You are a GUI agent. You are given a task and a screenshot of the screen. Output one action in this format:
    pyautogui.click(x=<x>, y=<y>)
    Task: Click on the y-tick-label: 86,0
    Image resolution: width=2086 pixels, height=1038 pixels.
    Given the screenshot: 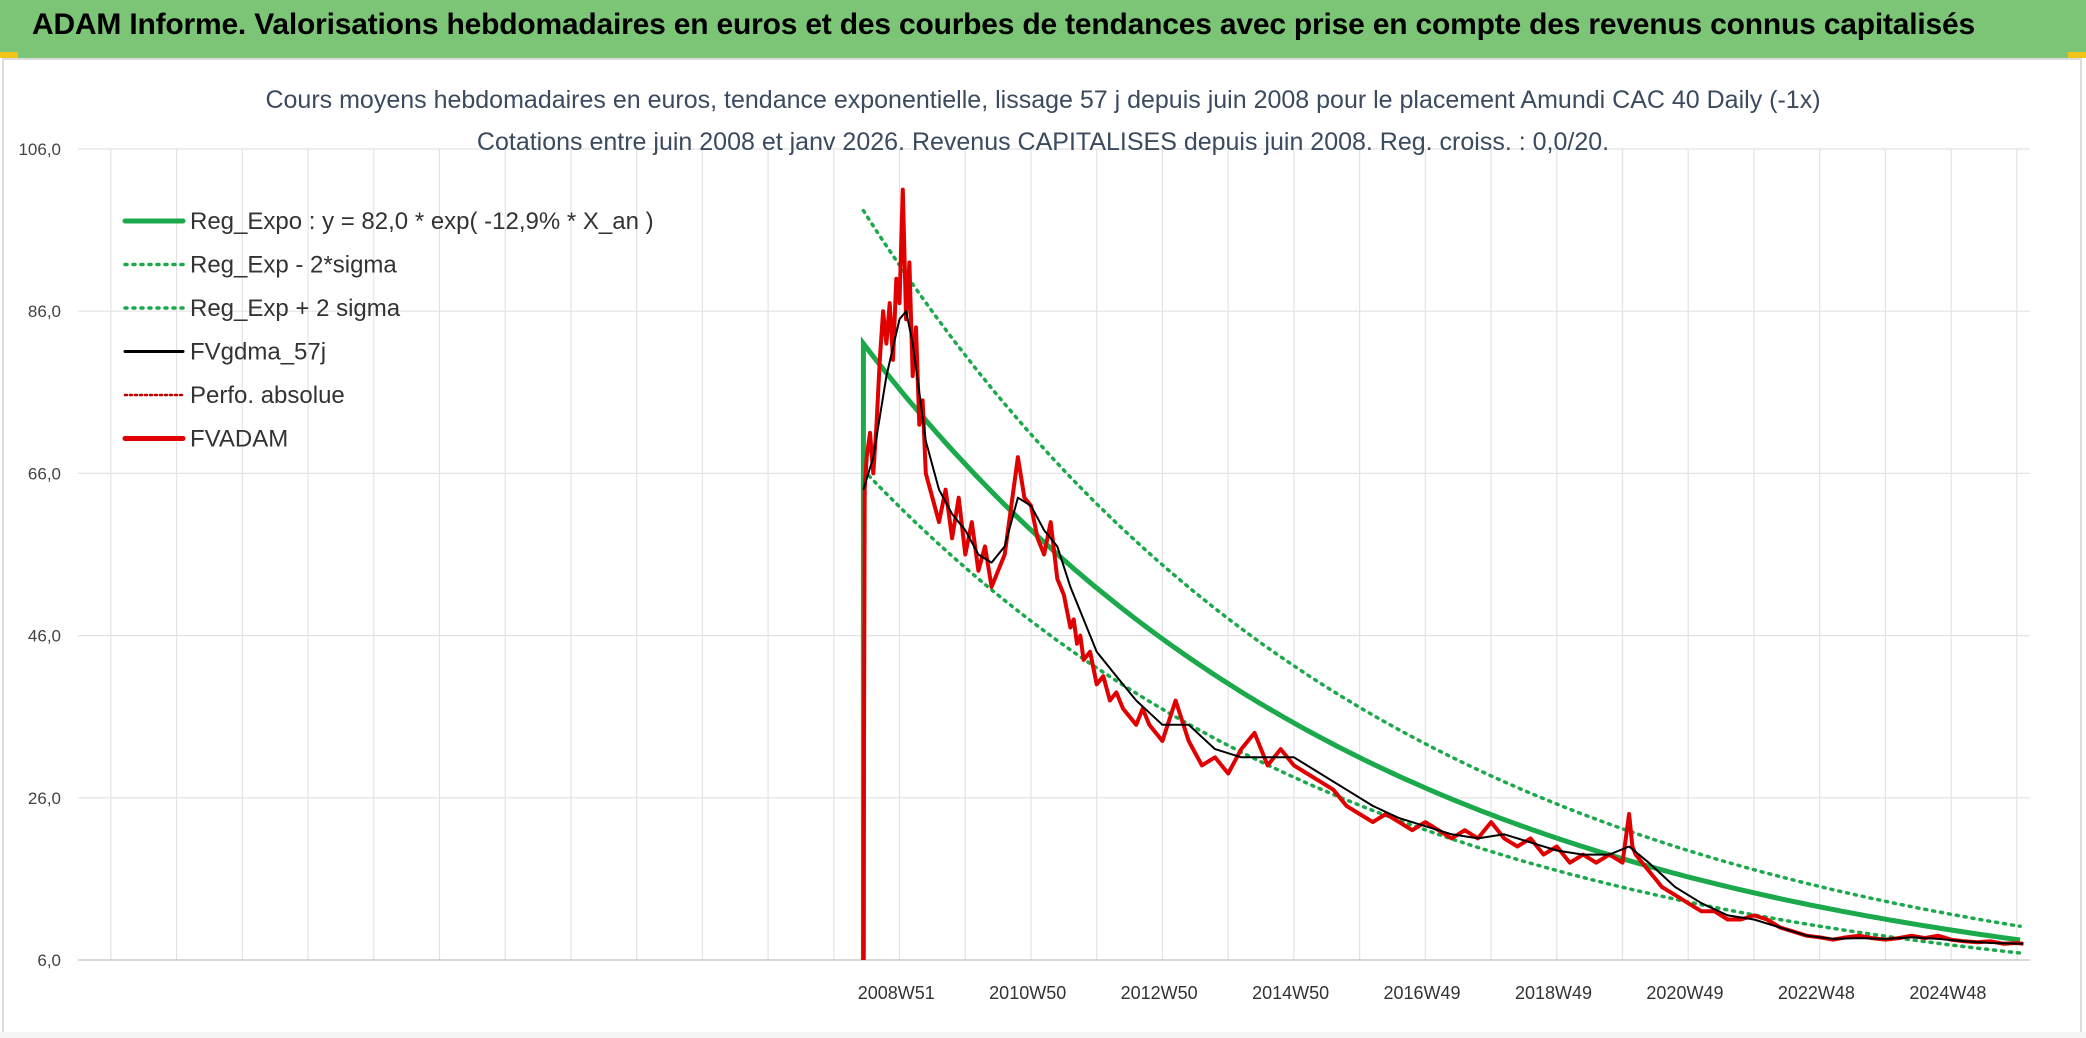 What is the action you would take?
    pyautogui.click(x=44, y=311)
    